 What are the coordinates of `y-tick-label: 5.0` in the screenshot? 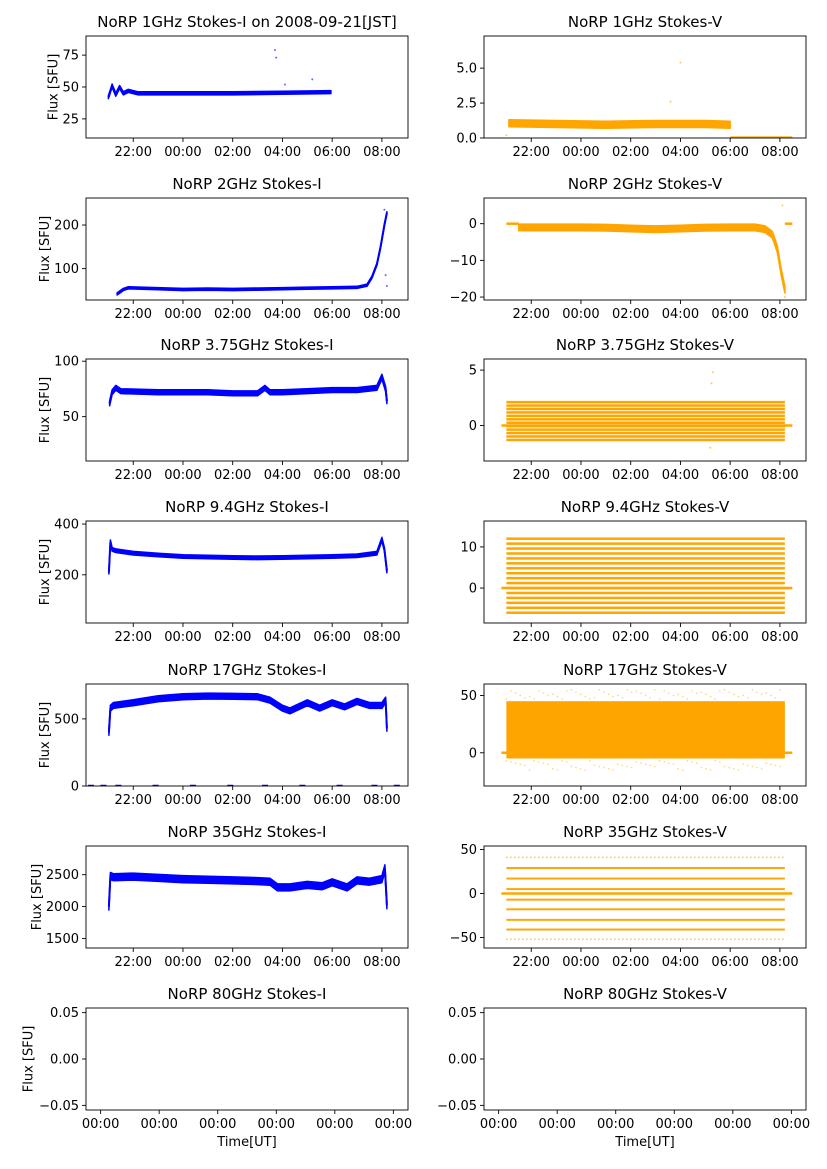 It's located at (466, 69).